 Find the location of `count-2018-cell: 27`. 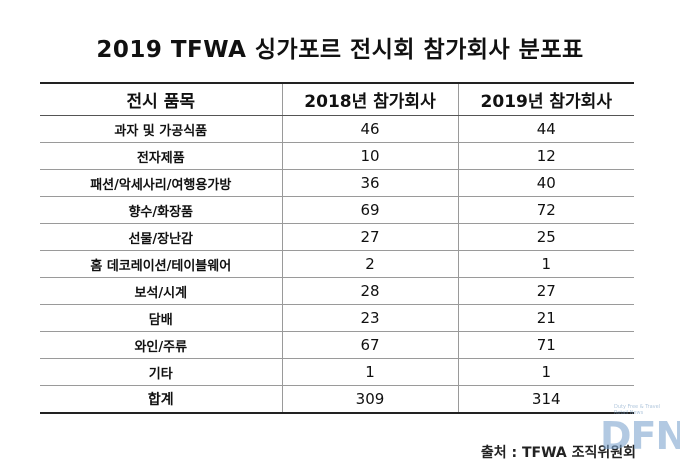

count-2018-cell: 27 is located at coordinates (370, 237).